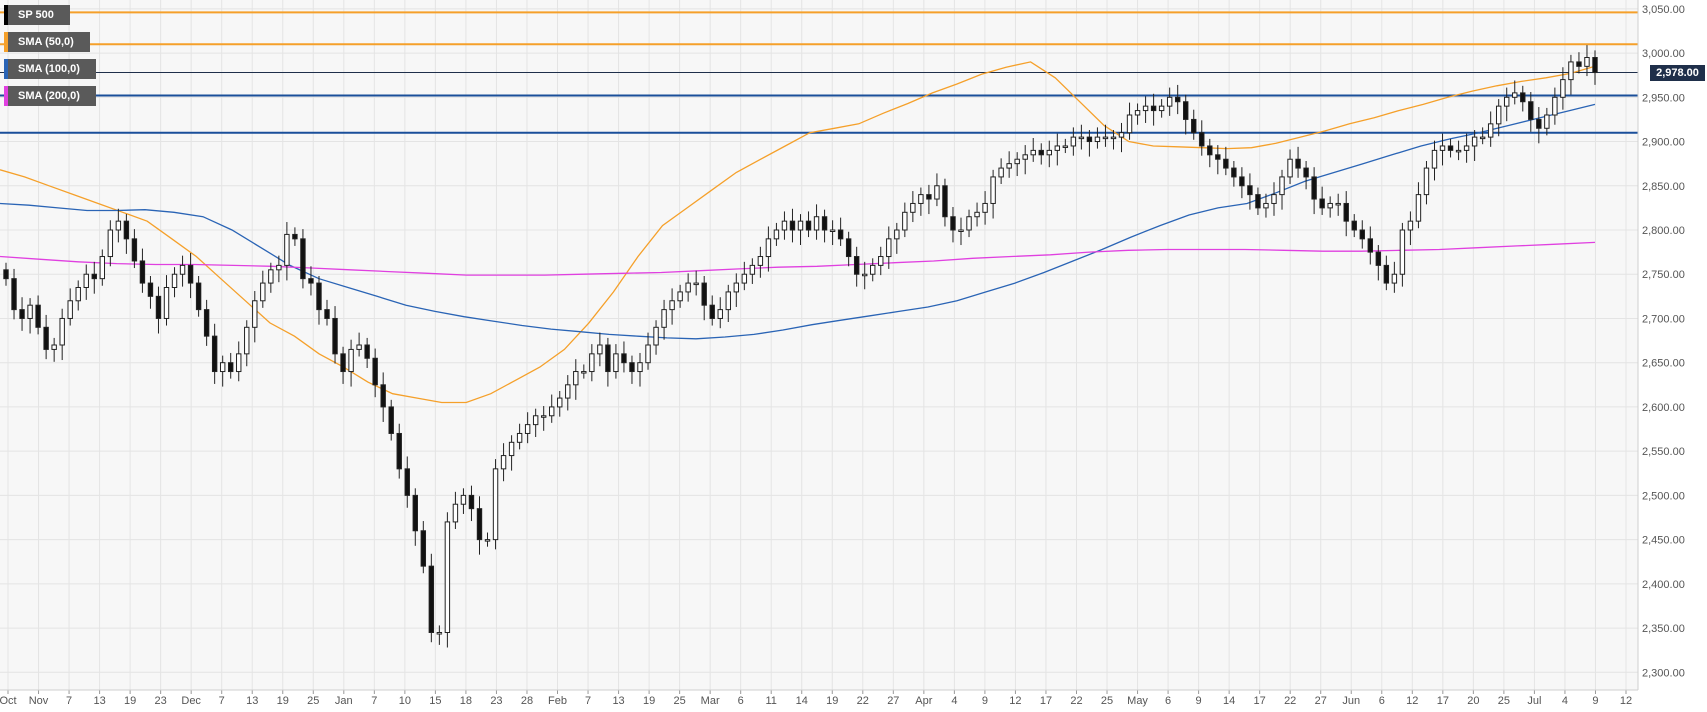 The width and height of the screenshot is (1707, 712). I want to click on x-tick-label: 10, so click(405, 701).